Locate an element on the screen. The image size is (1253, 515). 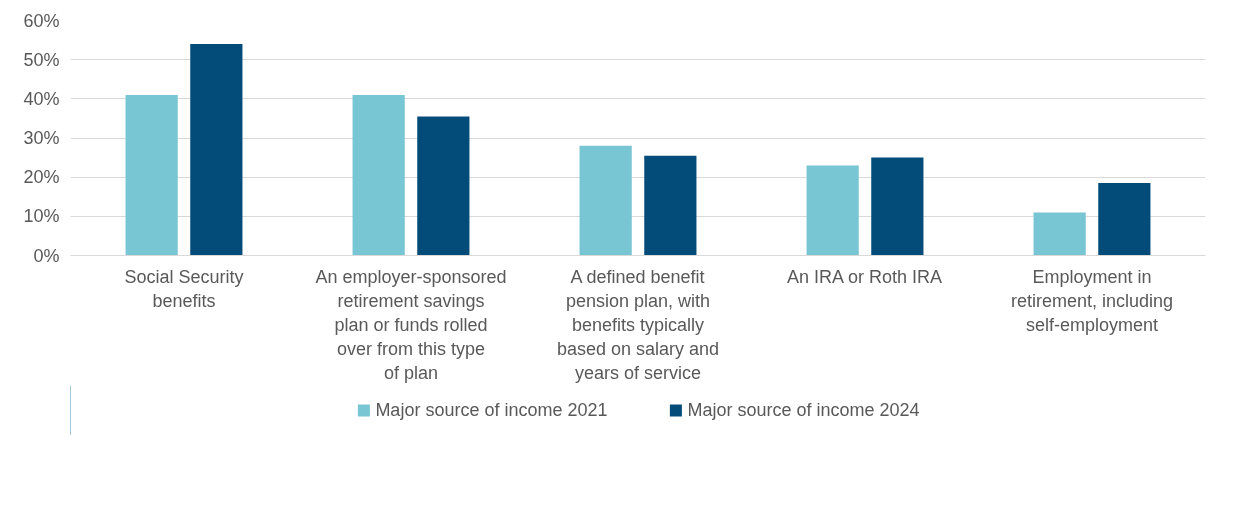
y-tick-label: 20% is located at coordinates (41, 177).